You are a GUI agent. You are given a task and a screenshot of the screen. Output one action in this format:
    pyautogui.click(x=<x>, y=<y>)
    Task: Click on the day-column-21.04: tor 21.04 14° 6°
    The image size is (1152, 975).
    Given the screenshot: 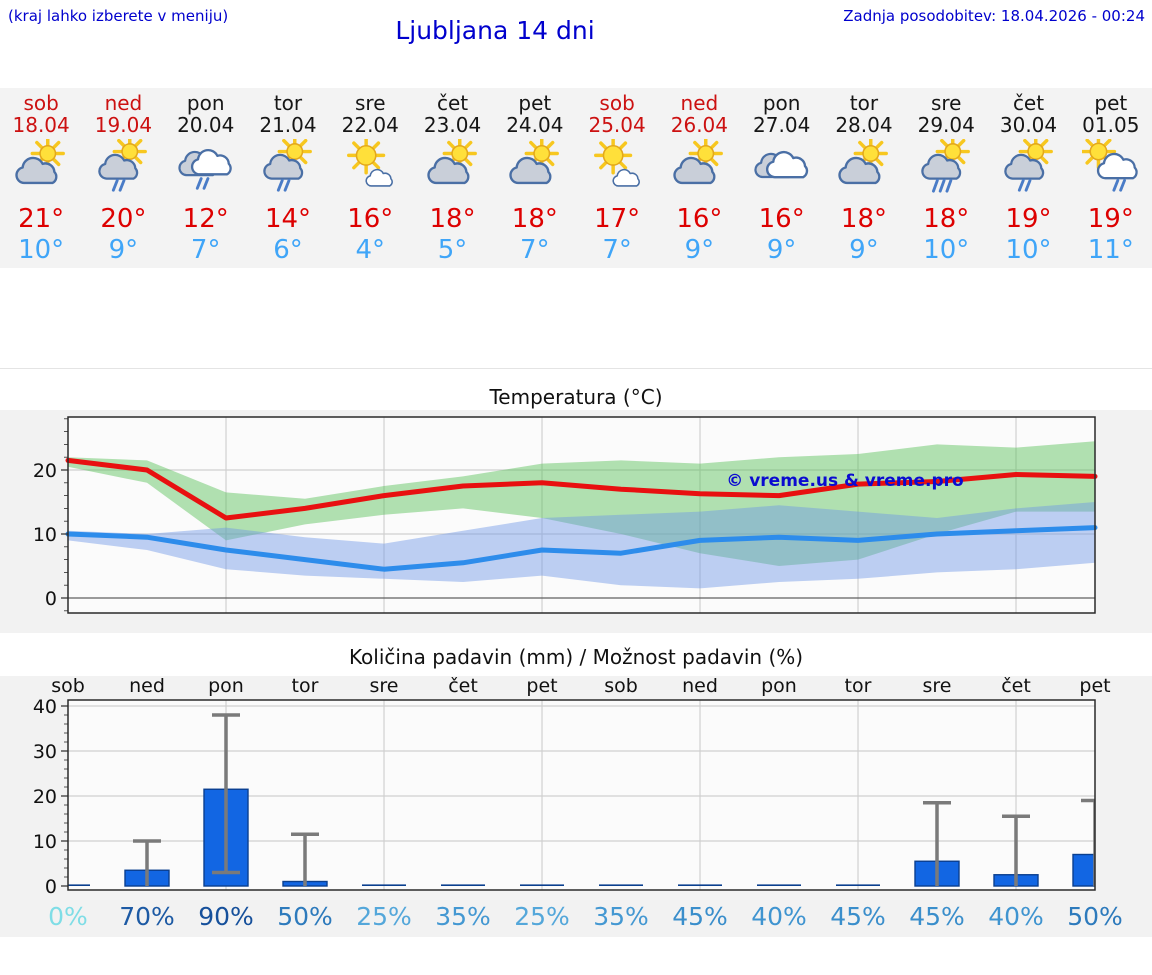 What is the action you would take?
    pyautogui.click(x=288, y=178)
    